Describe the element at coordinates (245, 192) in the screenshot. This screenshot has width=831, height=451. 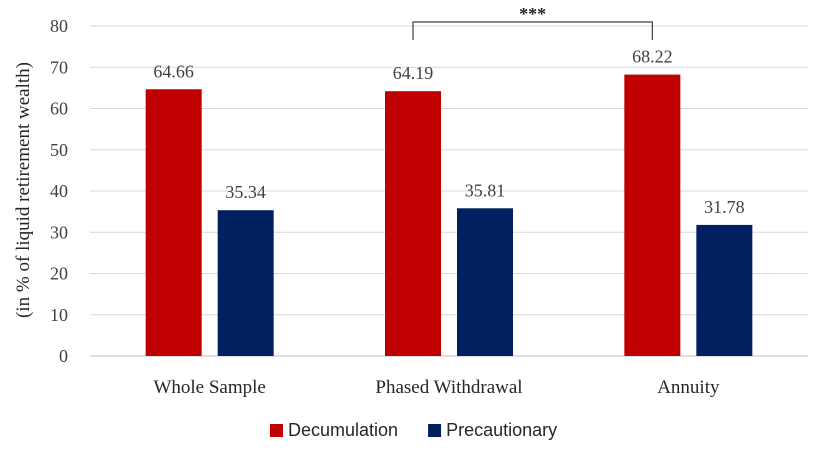
I see `data-label: 35.34` at that location.